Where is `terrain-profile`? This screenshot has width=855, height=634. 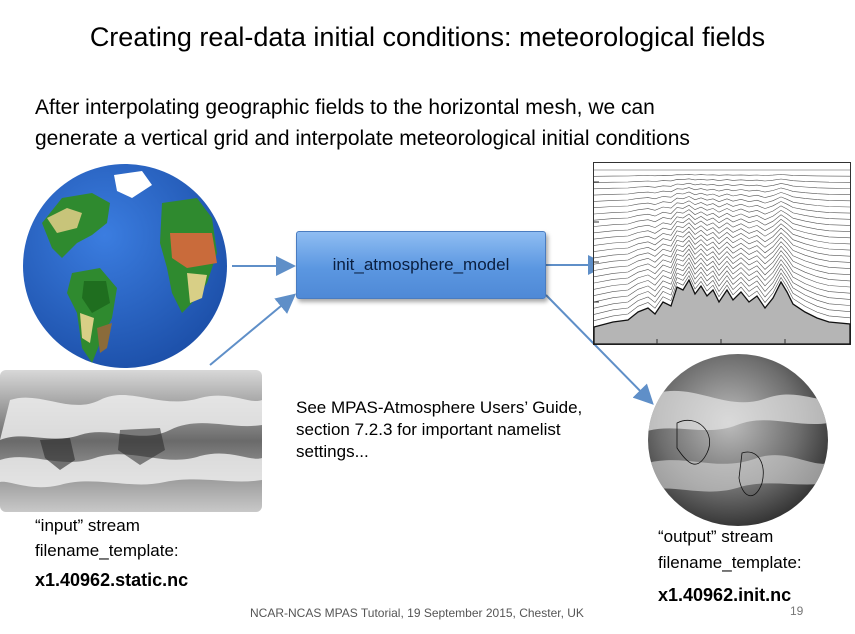 terrain-profile is located at coordinates (722, 311).